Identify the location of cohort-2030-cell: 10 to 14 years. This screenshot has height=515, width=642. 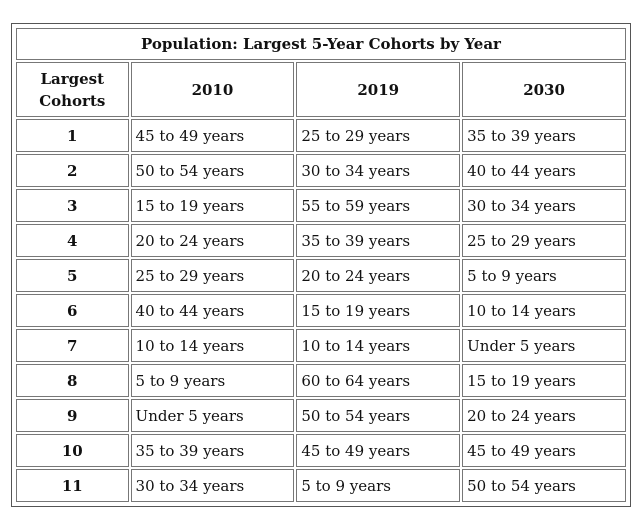
(544, 310).